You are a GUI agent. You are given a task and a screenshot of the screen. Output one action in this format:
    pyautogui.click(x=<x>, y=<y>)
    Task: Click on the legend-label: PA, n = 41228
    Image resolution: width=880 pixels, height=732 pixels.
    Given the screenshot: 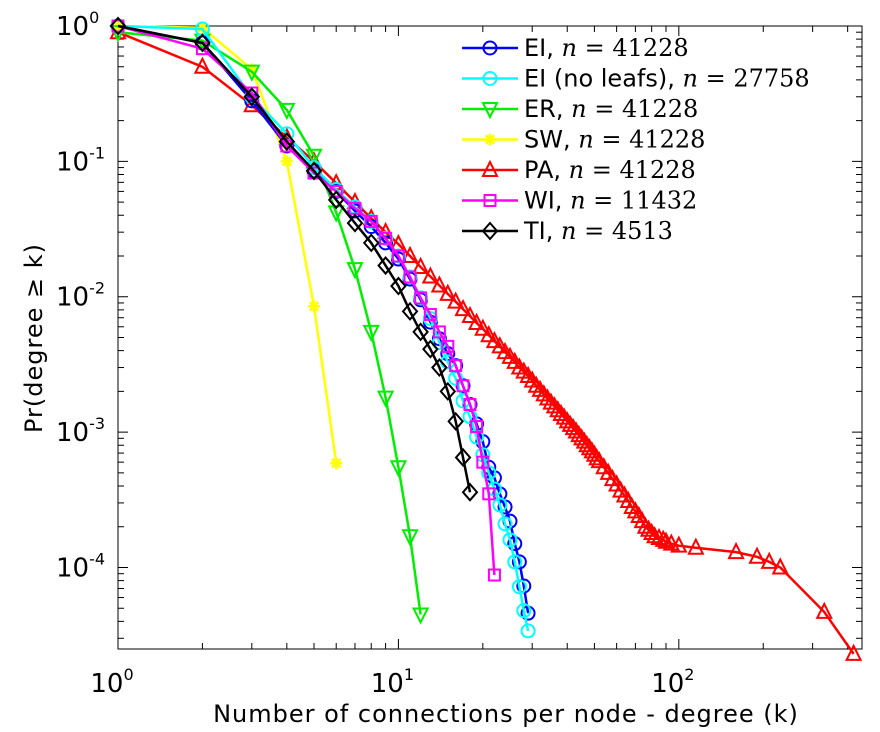 What is the action you would take?
    pyautogui.click(x=610, y=170)
    